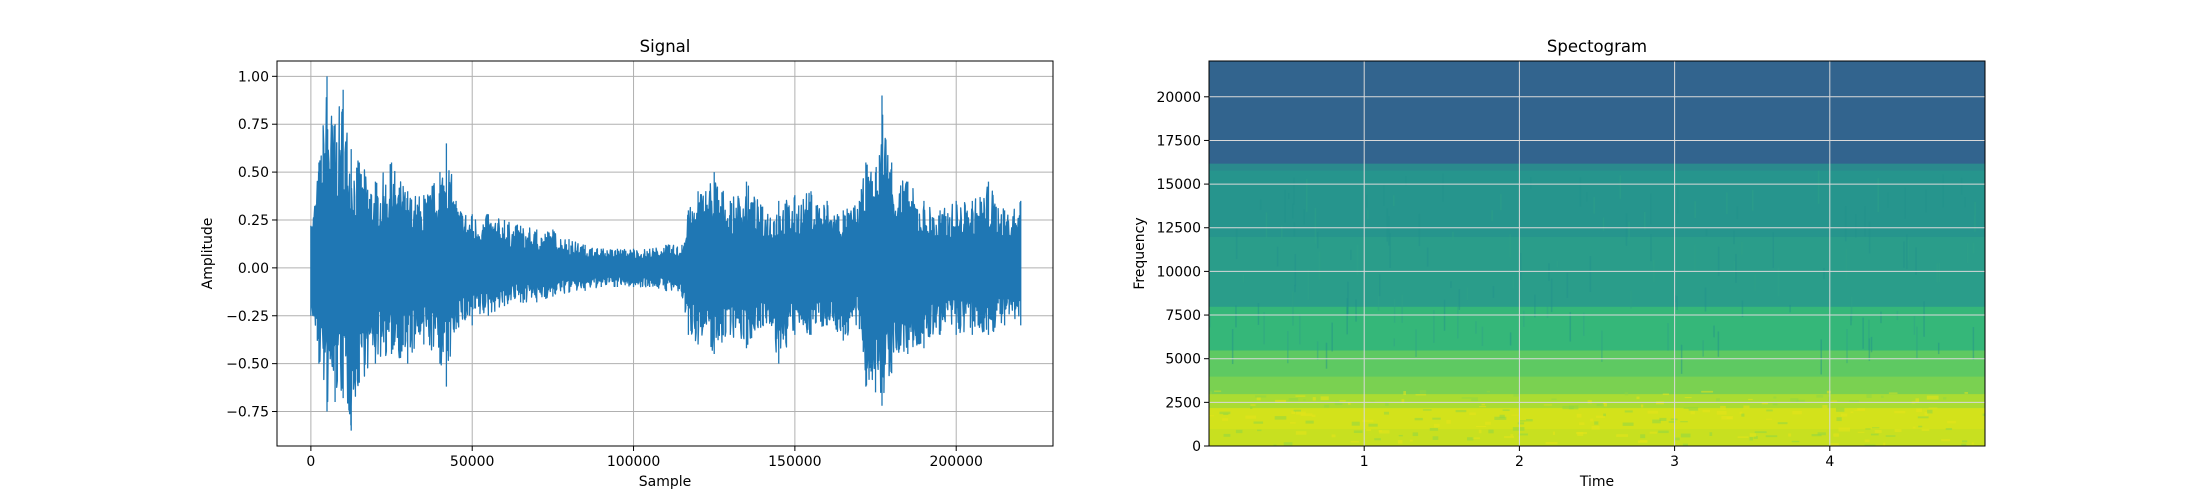 This screenshot has height=500, width=2200. I want to click on spectrogram-y-axis-label: Frequency, so click(1140, 253).